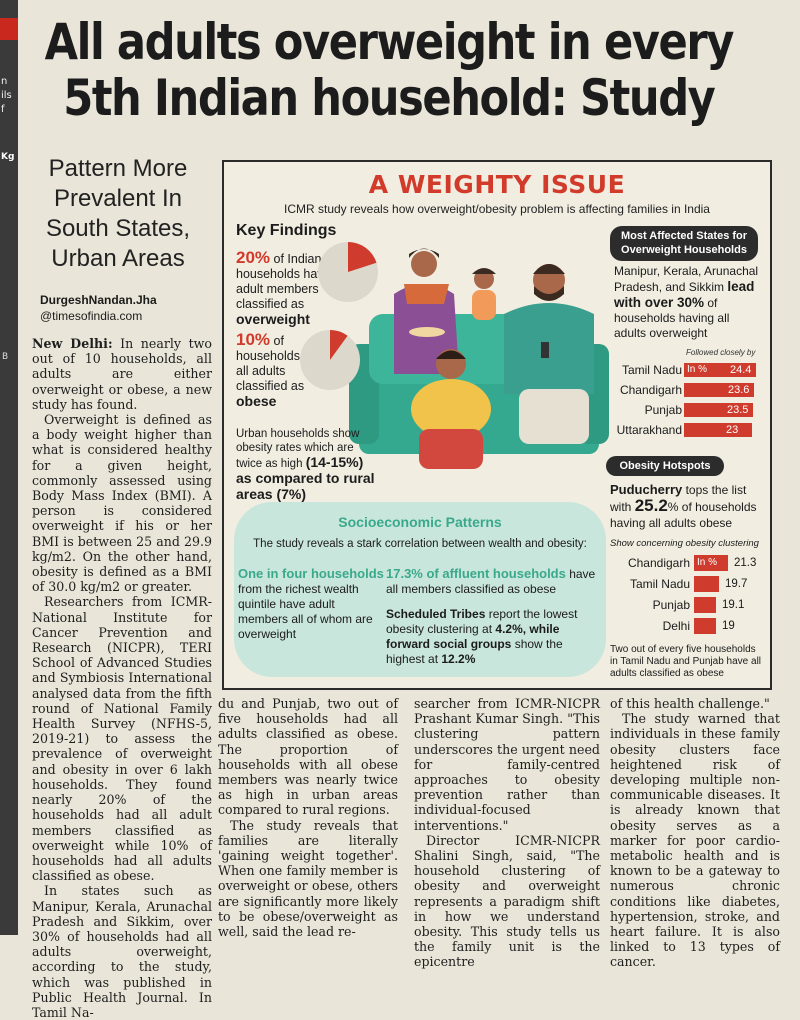 The height and width of the screenshot is (1020, 800). Describe the element at coordinates (474, 651) in the screenshot. I see `text: show the highest at` at that location.